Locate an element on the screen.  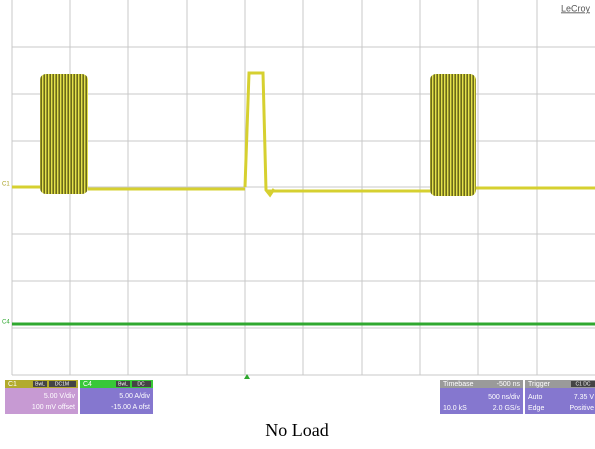
trigger-slope: Positive is located at coordinates (581, 408).